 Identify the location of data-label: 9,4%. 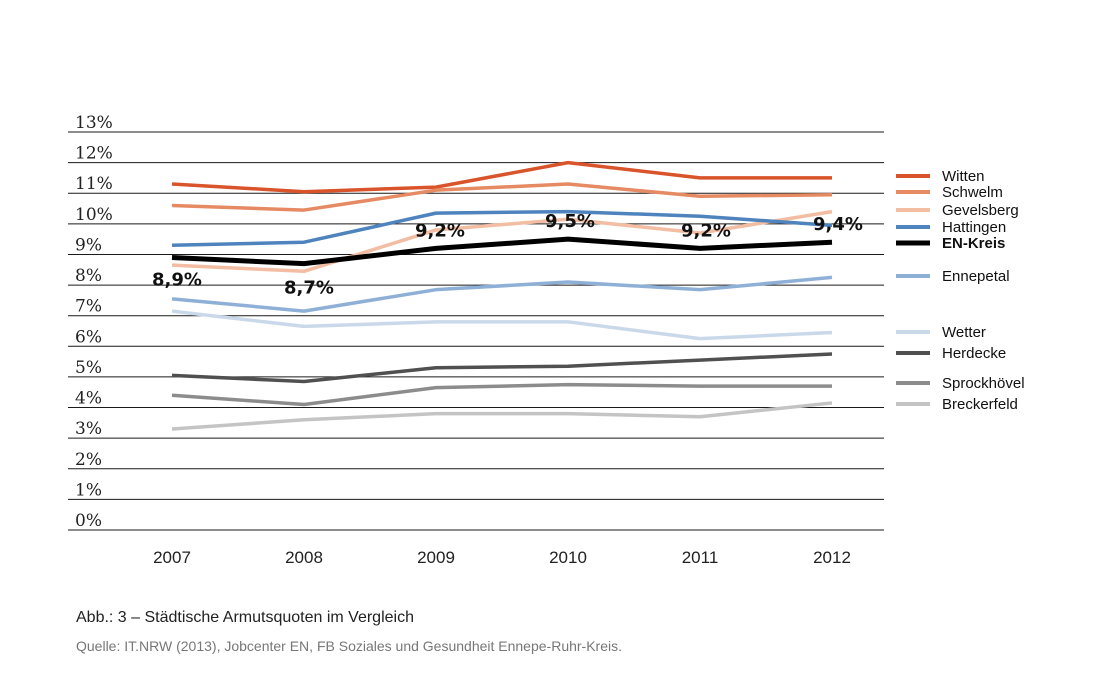
(838, 224).